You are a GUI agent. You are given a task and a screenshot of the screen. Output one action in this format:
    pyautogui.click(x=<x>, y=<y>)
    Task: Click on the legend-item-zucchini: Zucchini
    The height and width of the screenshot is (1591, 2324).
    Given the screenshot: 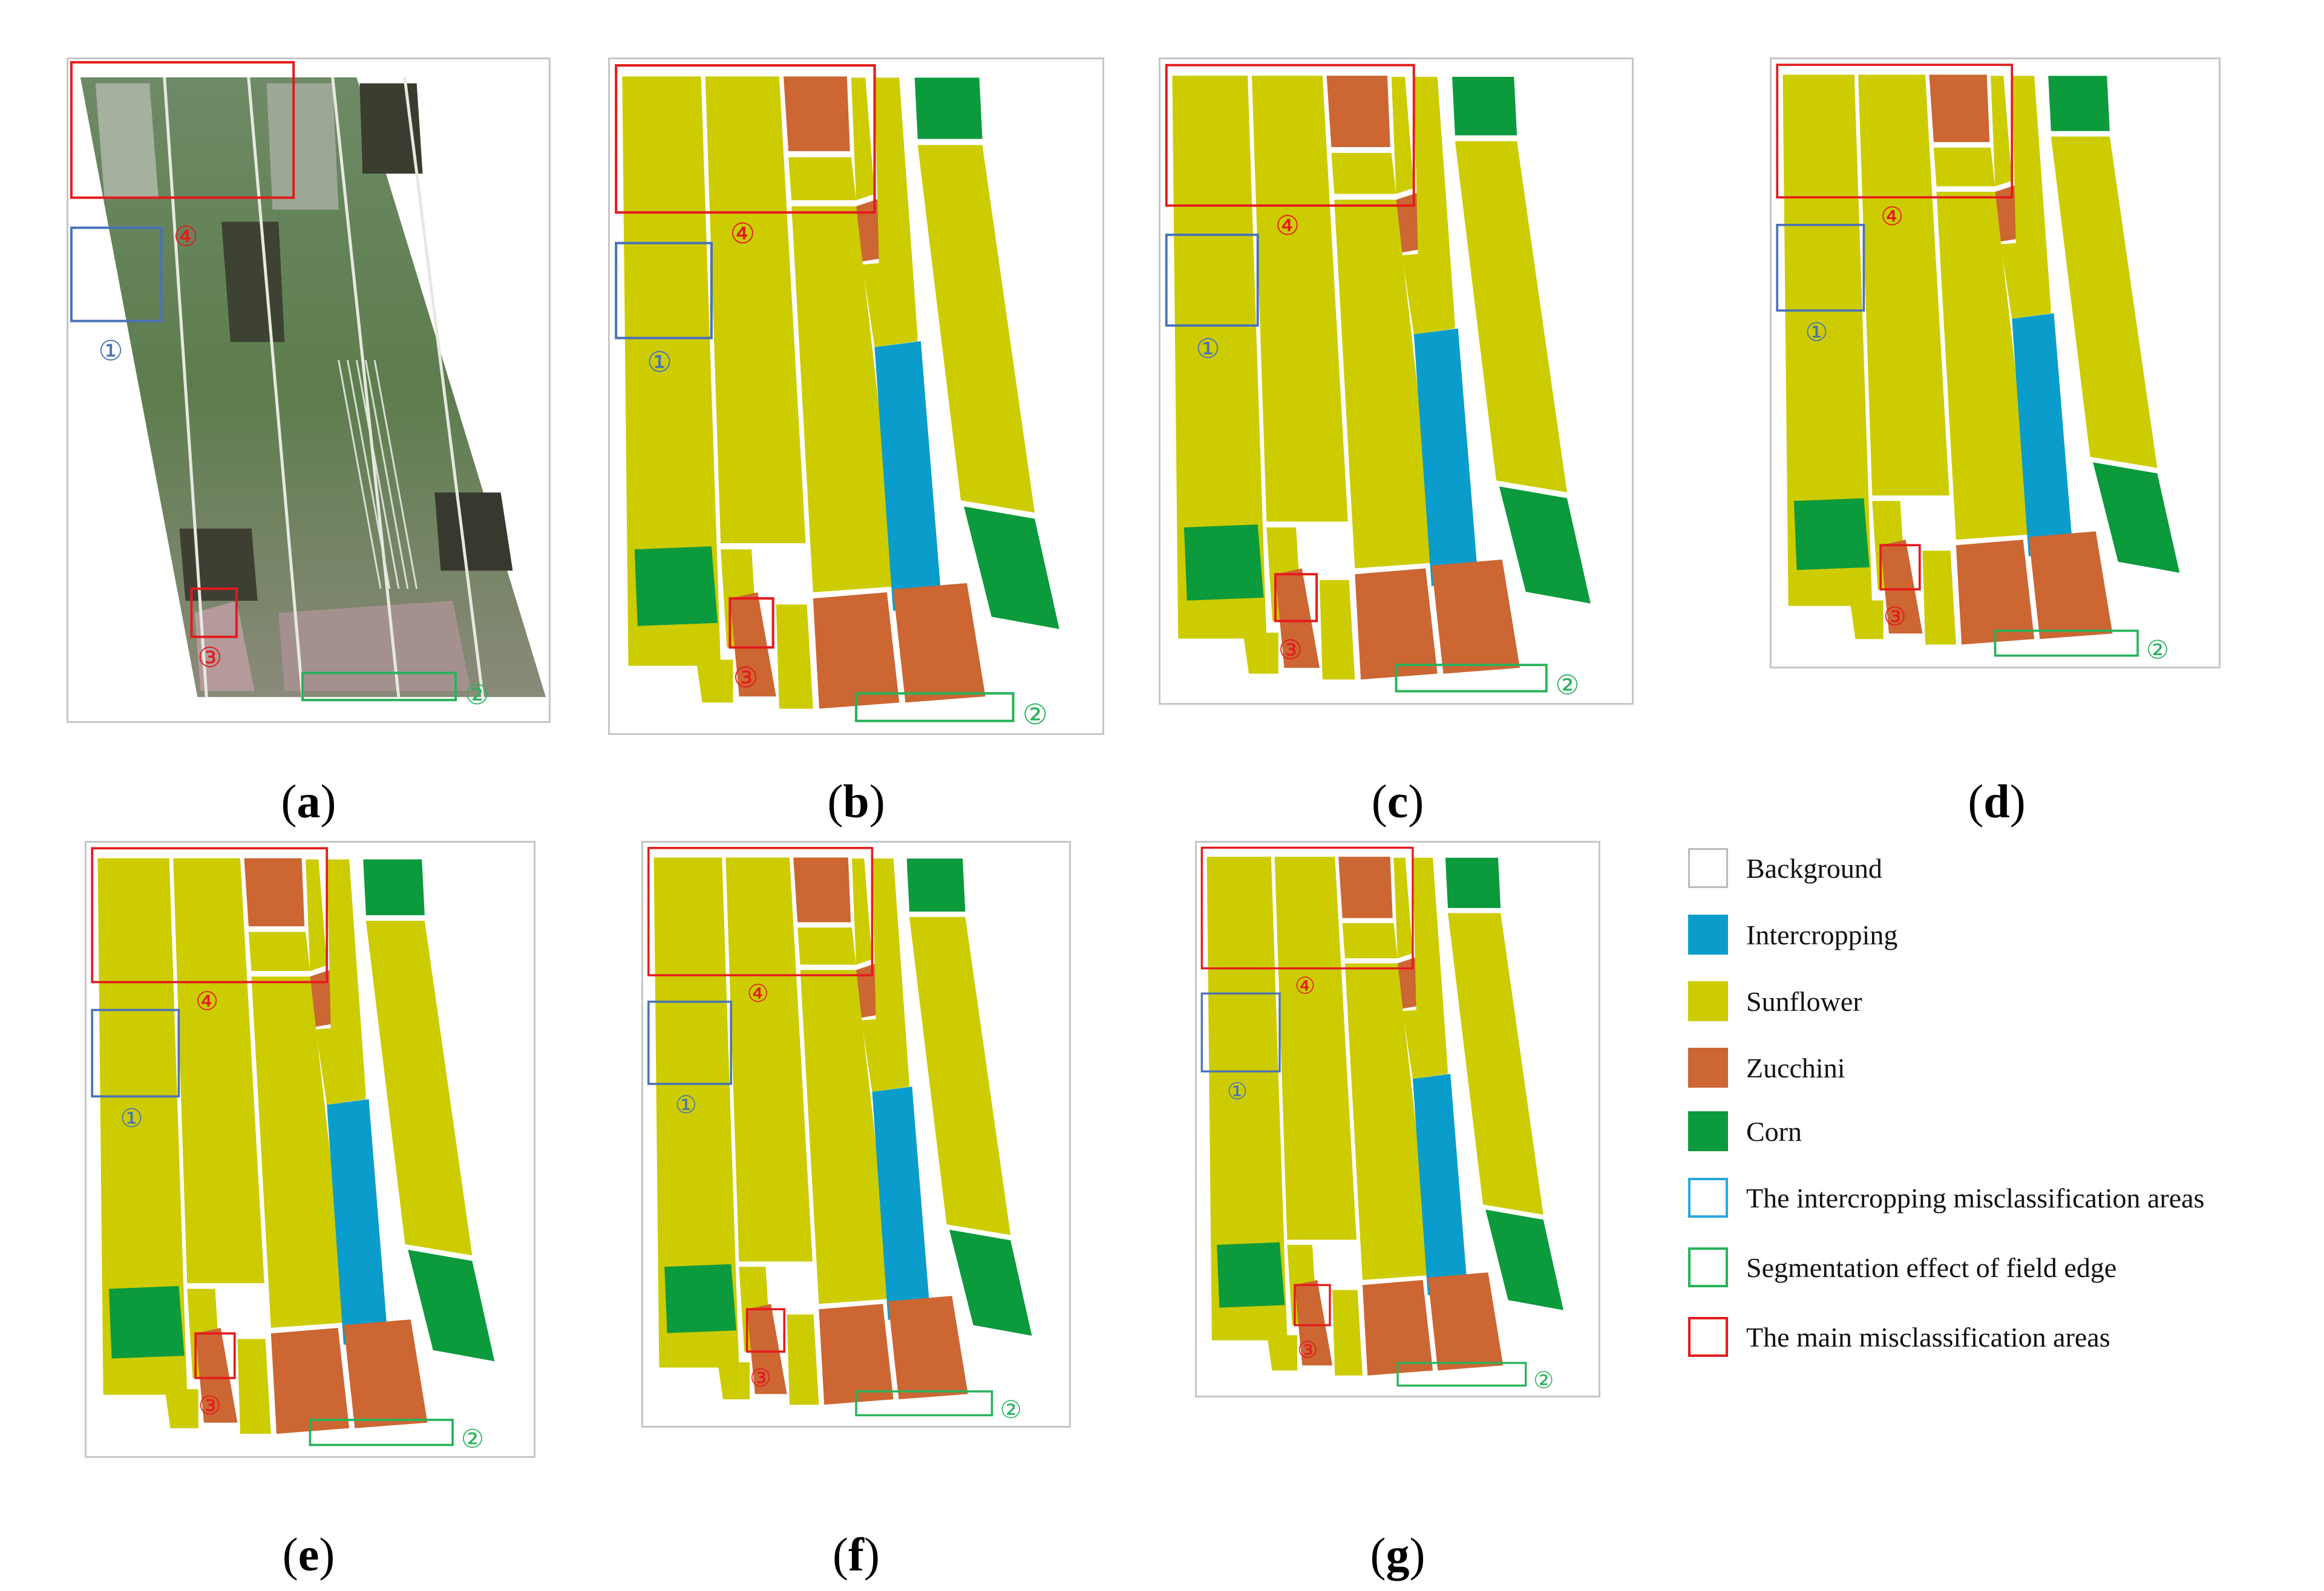 What is the action you would take?
    pyautogui.click(x=1766, y=1068)
    